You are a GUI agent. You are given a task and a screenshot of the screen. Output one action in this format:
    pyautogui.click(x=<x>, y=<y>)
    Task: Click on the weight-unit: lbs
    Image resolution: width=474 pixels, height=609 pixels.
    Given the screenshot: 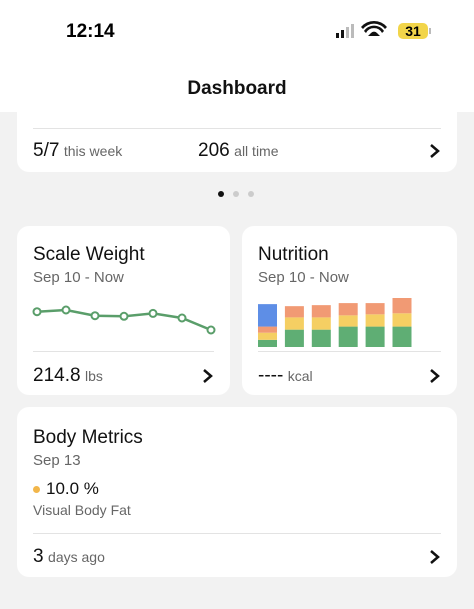 What is the action you would take?
    pyautogui.click(x=94, y=376)
    